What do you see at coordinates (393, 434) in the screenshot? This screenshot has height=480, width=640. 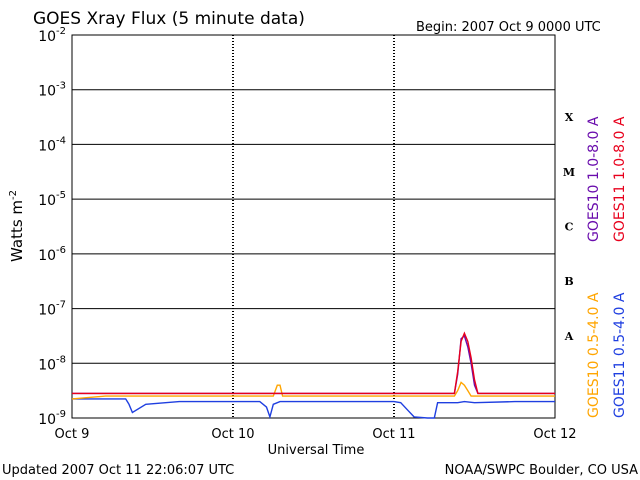 I see `x-tick-label: Oct 11` at bounding box center [393, 434].